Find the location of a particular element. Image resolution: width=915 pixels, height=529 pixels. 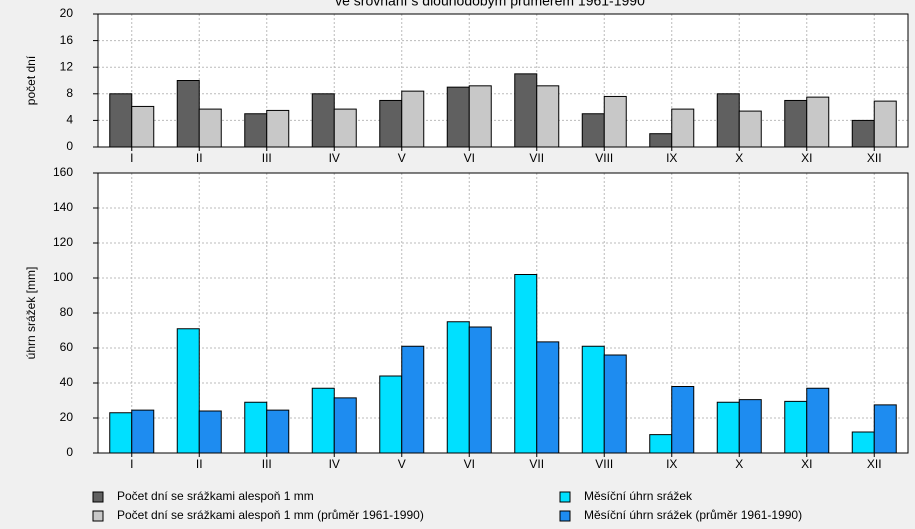

y-tick-label: 16 is located at coordinates (67, 40).